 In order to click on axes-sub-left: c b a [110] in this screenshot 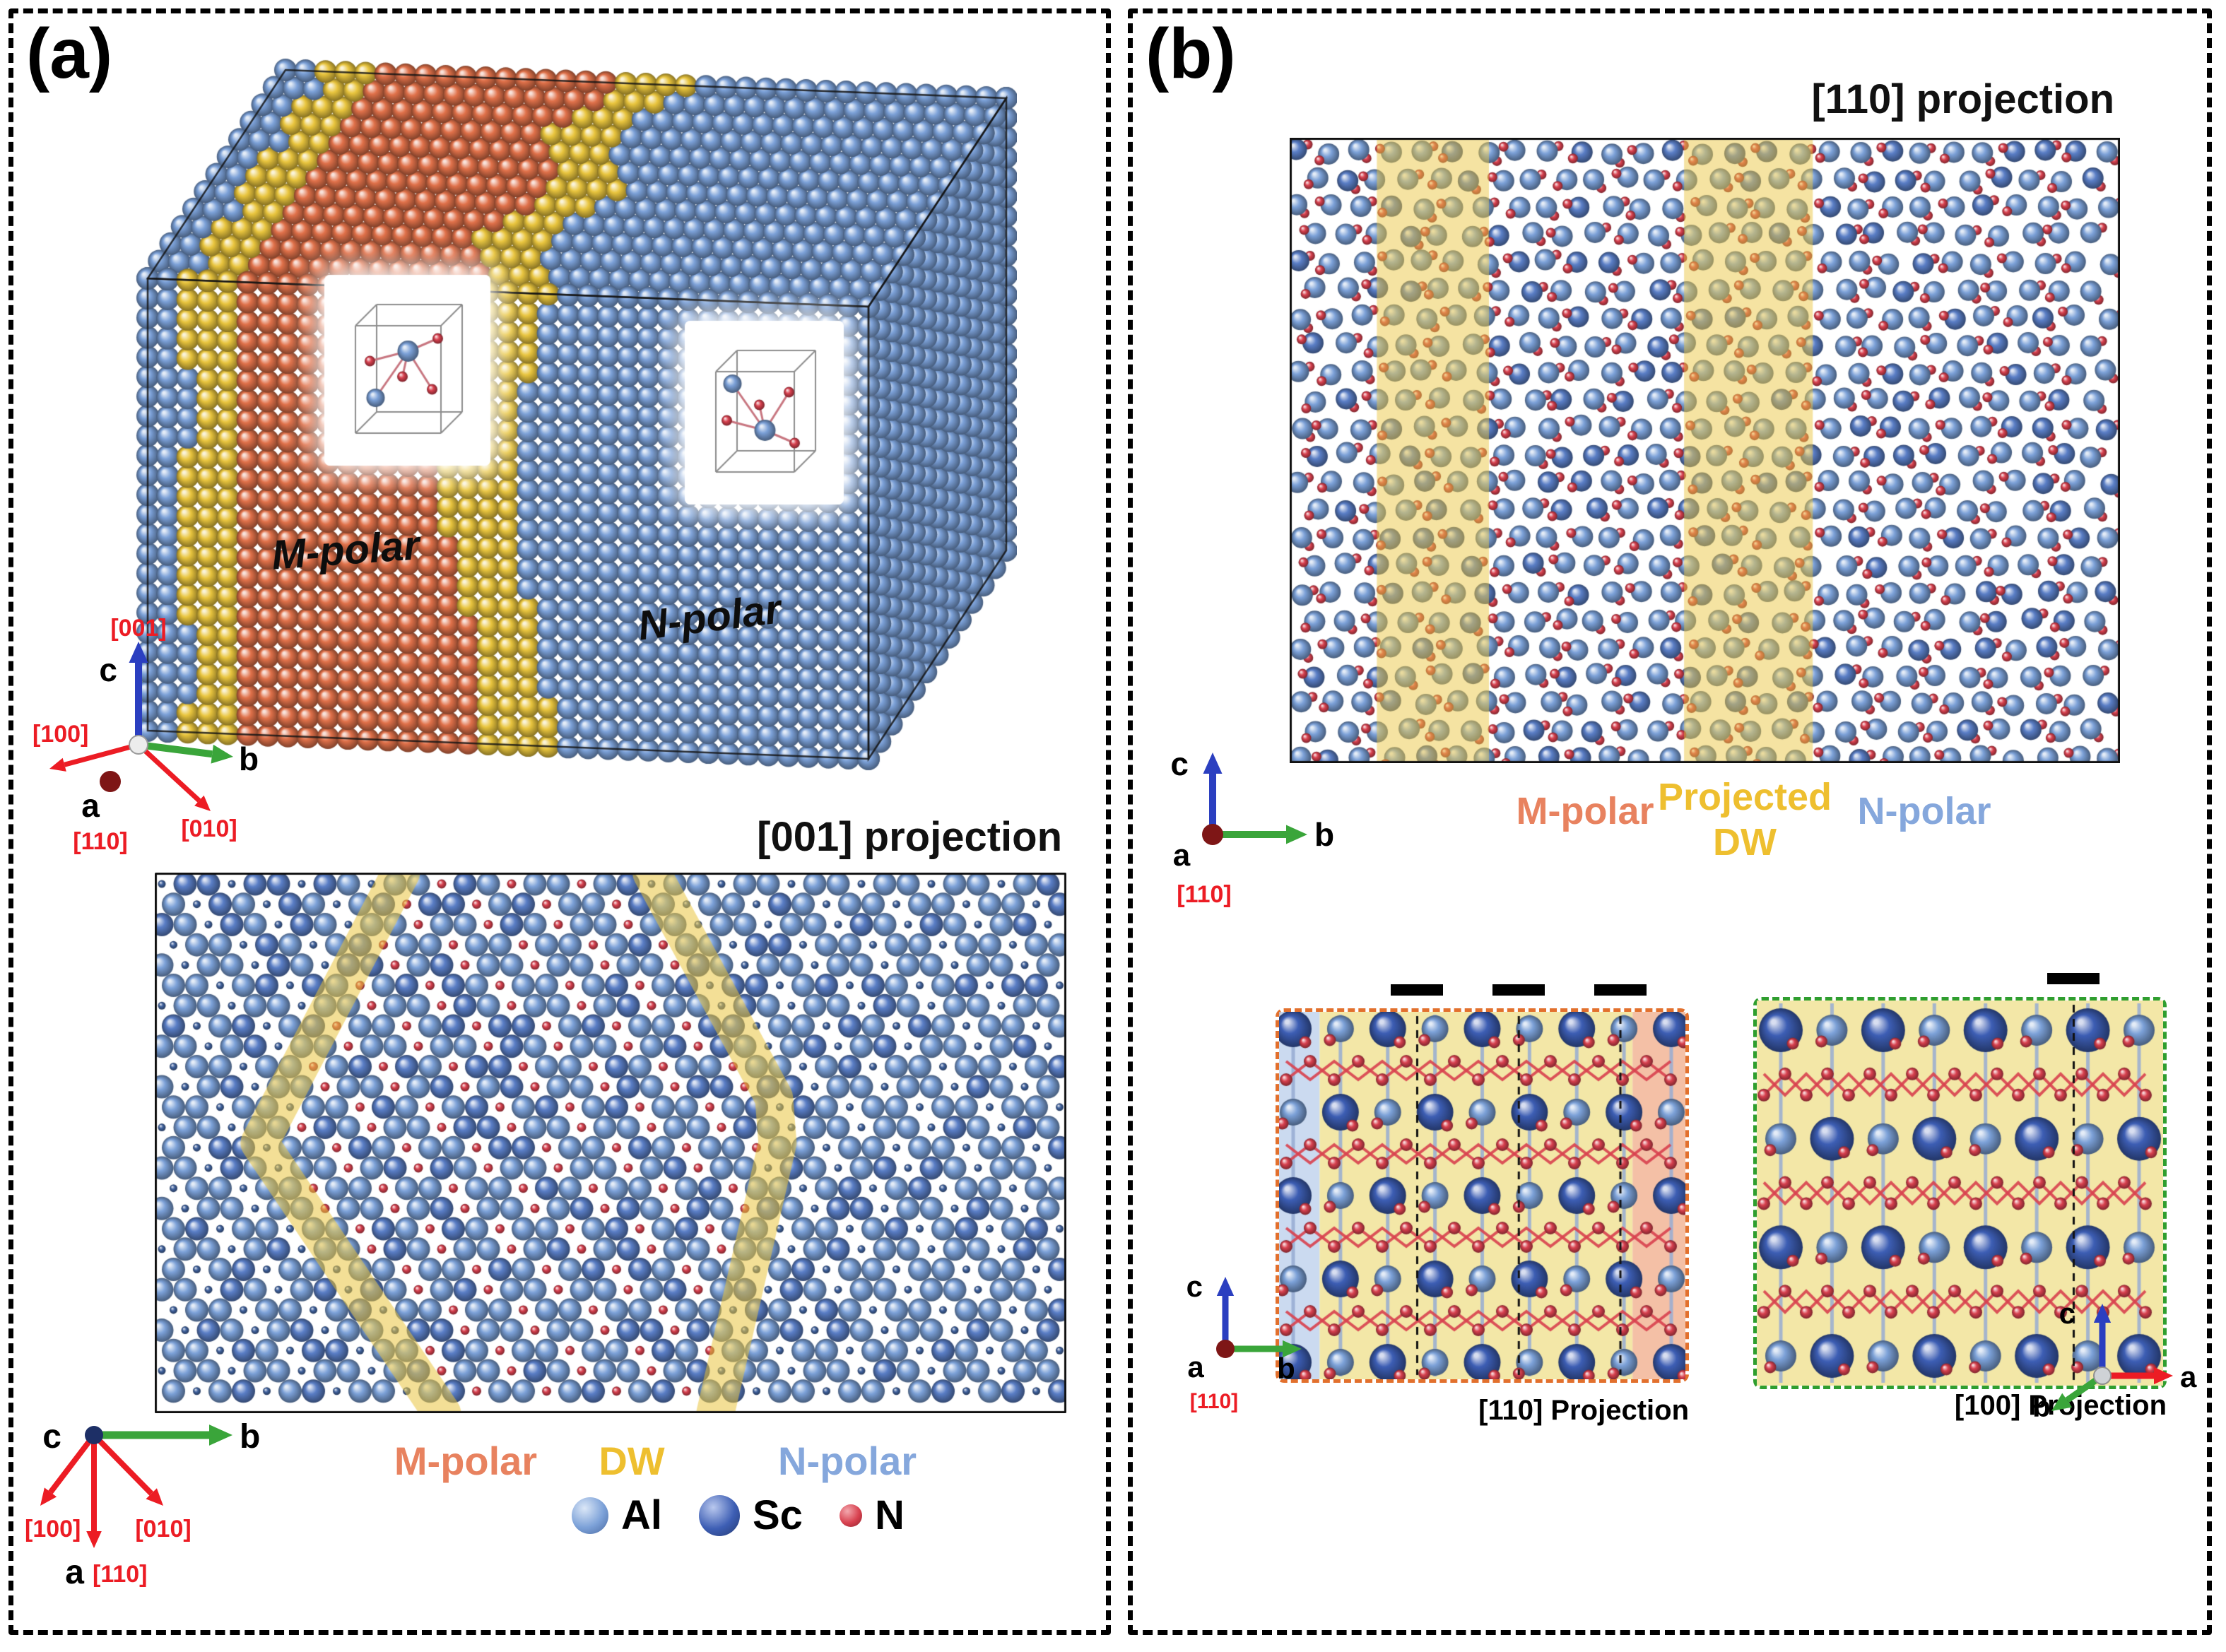, I will do `click(1244, 1341)`.